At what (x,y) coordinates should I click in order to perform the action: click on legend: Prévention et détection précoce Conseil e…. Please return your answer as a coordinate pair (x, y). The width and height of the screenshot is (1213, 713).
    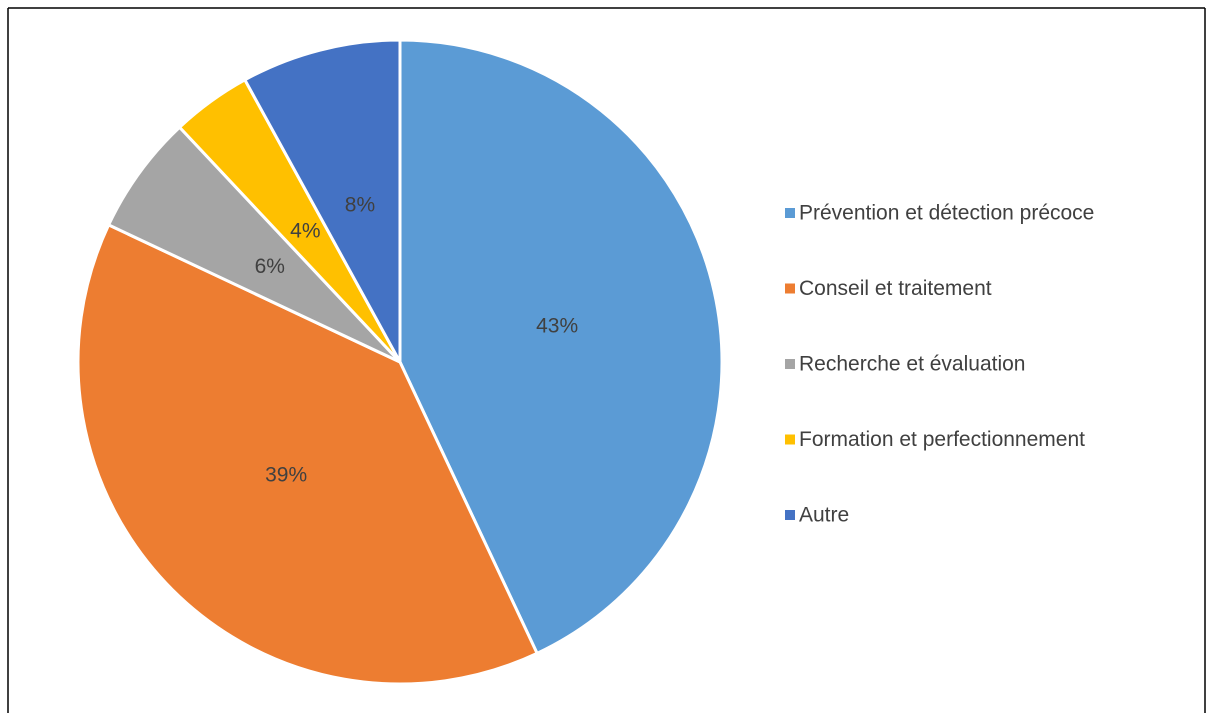
    Looking at the image, I should click on (939, 364).